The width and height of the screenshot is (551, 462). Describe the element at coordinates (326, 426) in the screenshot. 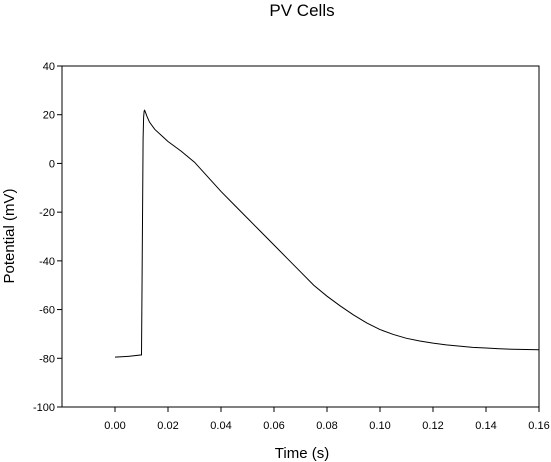

I see `x-tick-label: 0.08` at that location.